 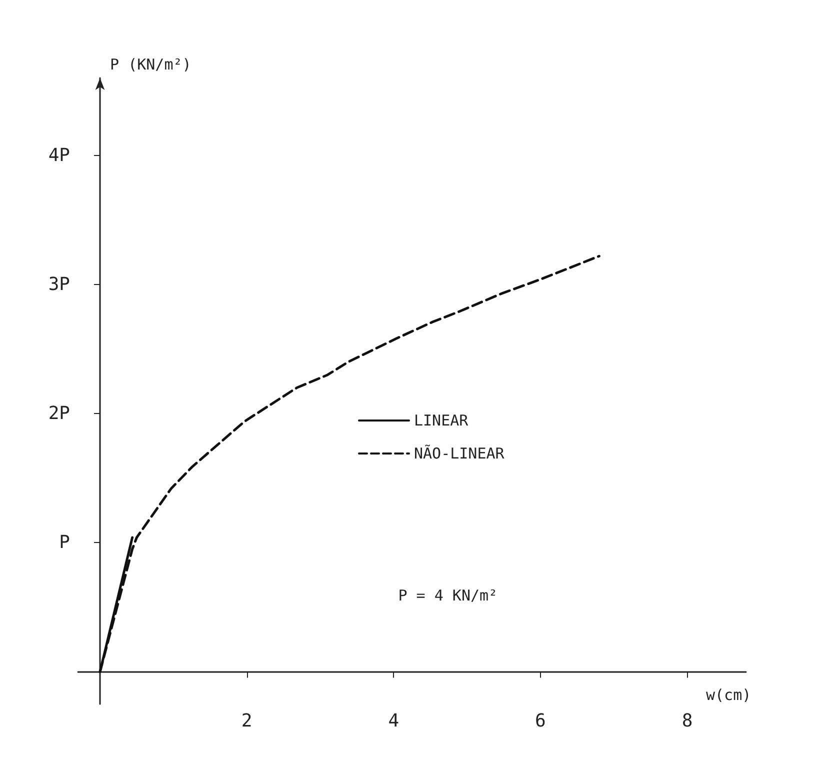 I want to click on y-tick-label: 3P, so click(x=59, y=285).